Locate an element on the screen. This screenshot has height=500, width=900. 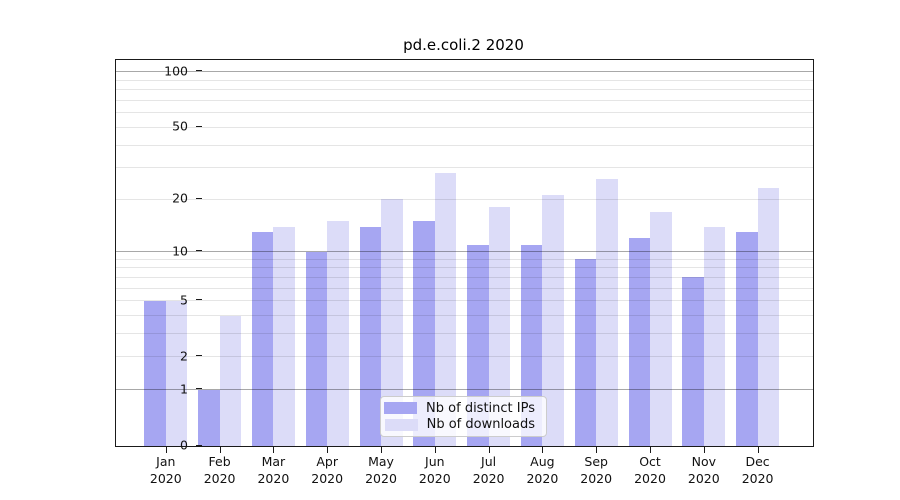
y-tick-label: 50 is located at coordinates (180, 126).